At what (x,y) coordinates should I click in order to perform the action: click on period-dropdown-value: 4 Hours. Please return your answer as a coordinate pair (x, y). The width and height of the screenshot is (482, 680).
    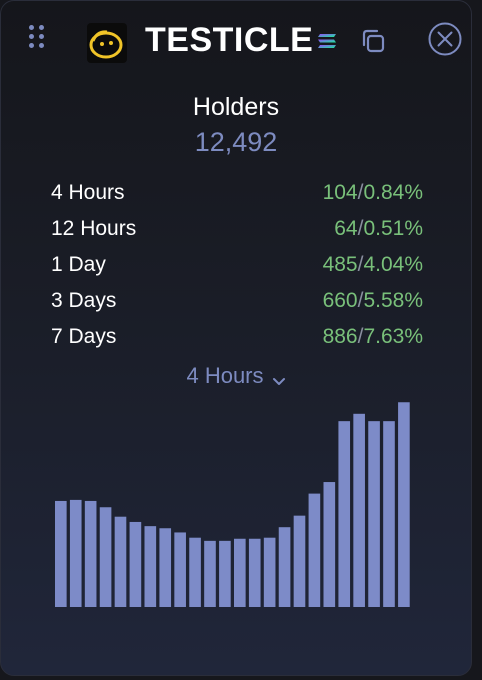
    Looking at the image, I should click on (225, 375).